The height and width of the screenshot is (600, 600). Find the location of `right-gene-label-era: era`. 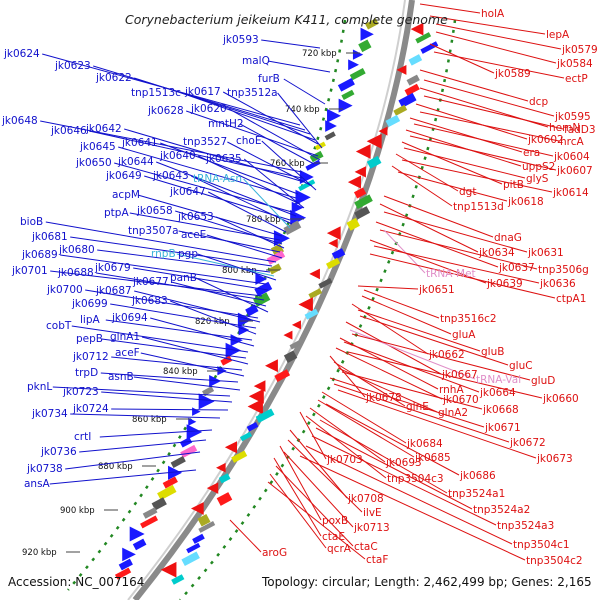

right-gene-label-era: era is located at coordinates (531, 153).